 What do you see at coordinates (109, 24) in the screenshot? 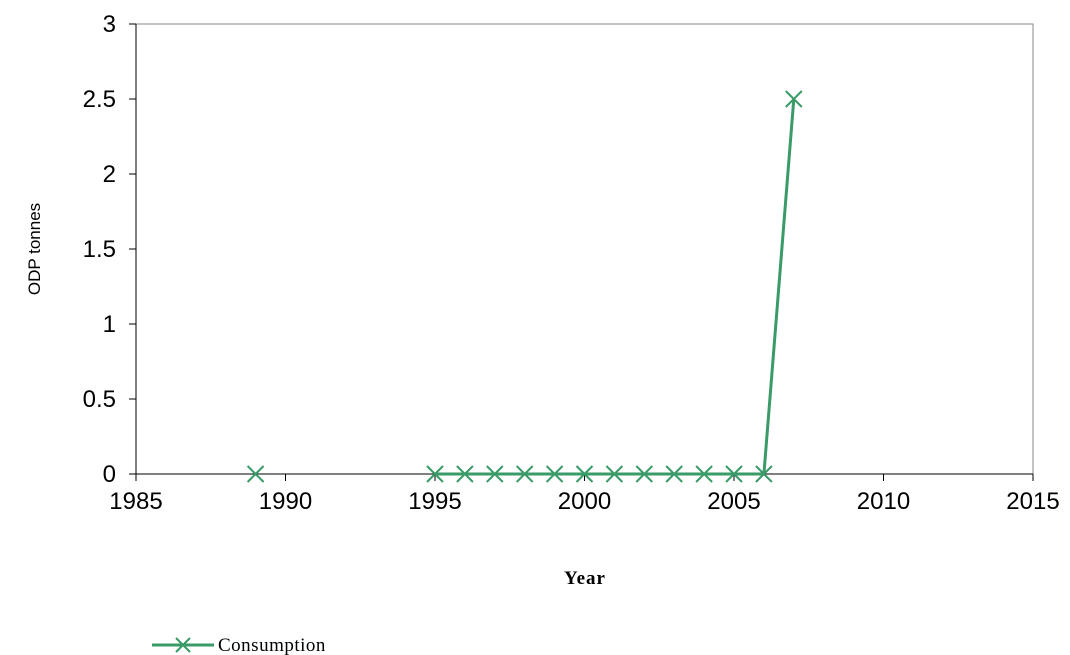
I see `y-tick-label: 3` at bounding box center [109, 24].